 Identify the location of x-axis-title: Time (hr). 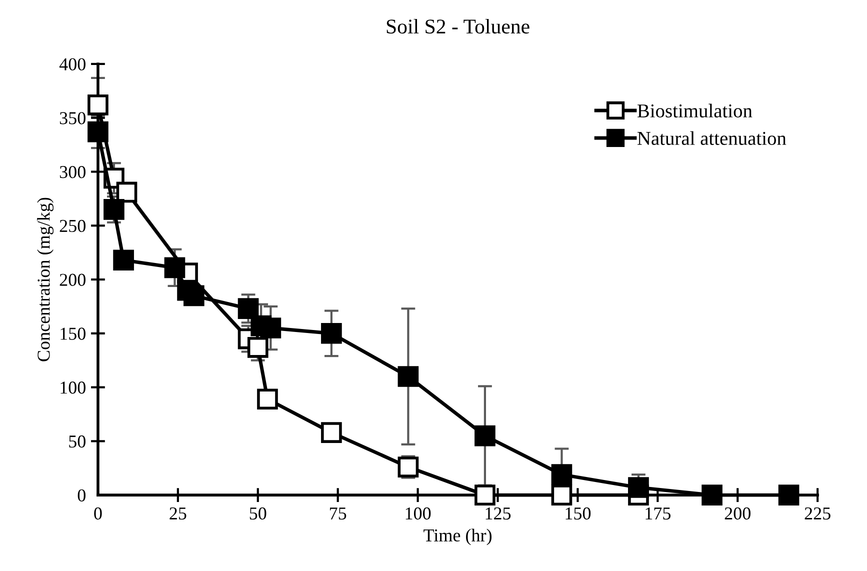
(458, 537).